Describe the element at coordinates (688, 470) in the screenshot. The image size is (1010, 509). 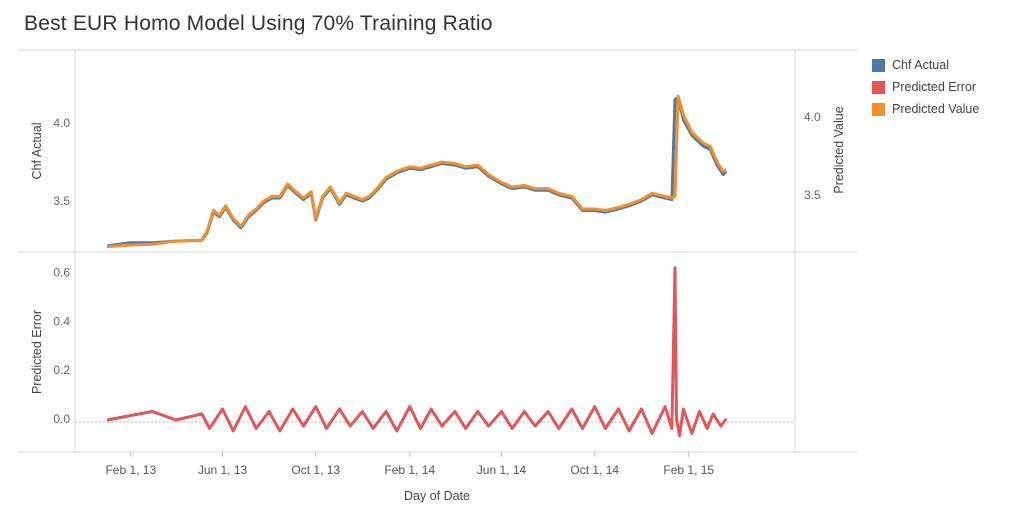
I see `x-tick-label: Feb 1, 15` at that location.